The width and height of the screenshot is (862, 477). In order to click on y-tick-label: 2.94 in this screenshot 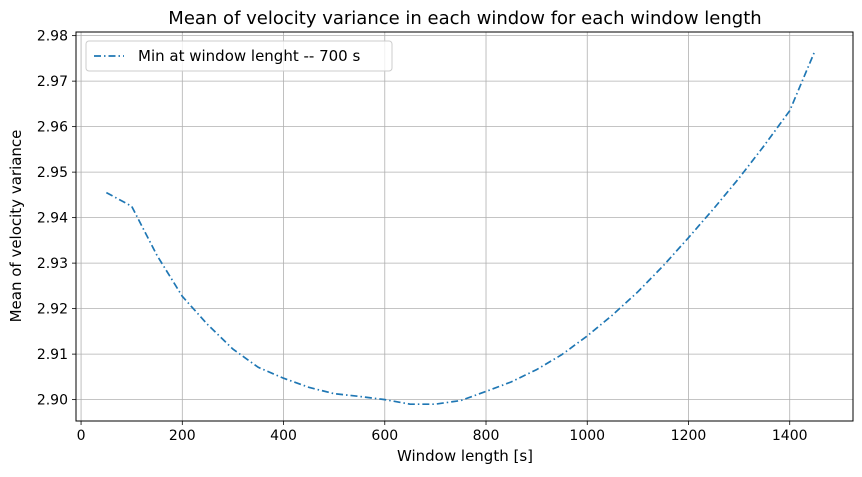, I will do `click(52, 219)`.